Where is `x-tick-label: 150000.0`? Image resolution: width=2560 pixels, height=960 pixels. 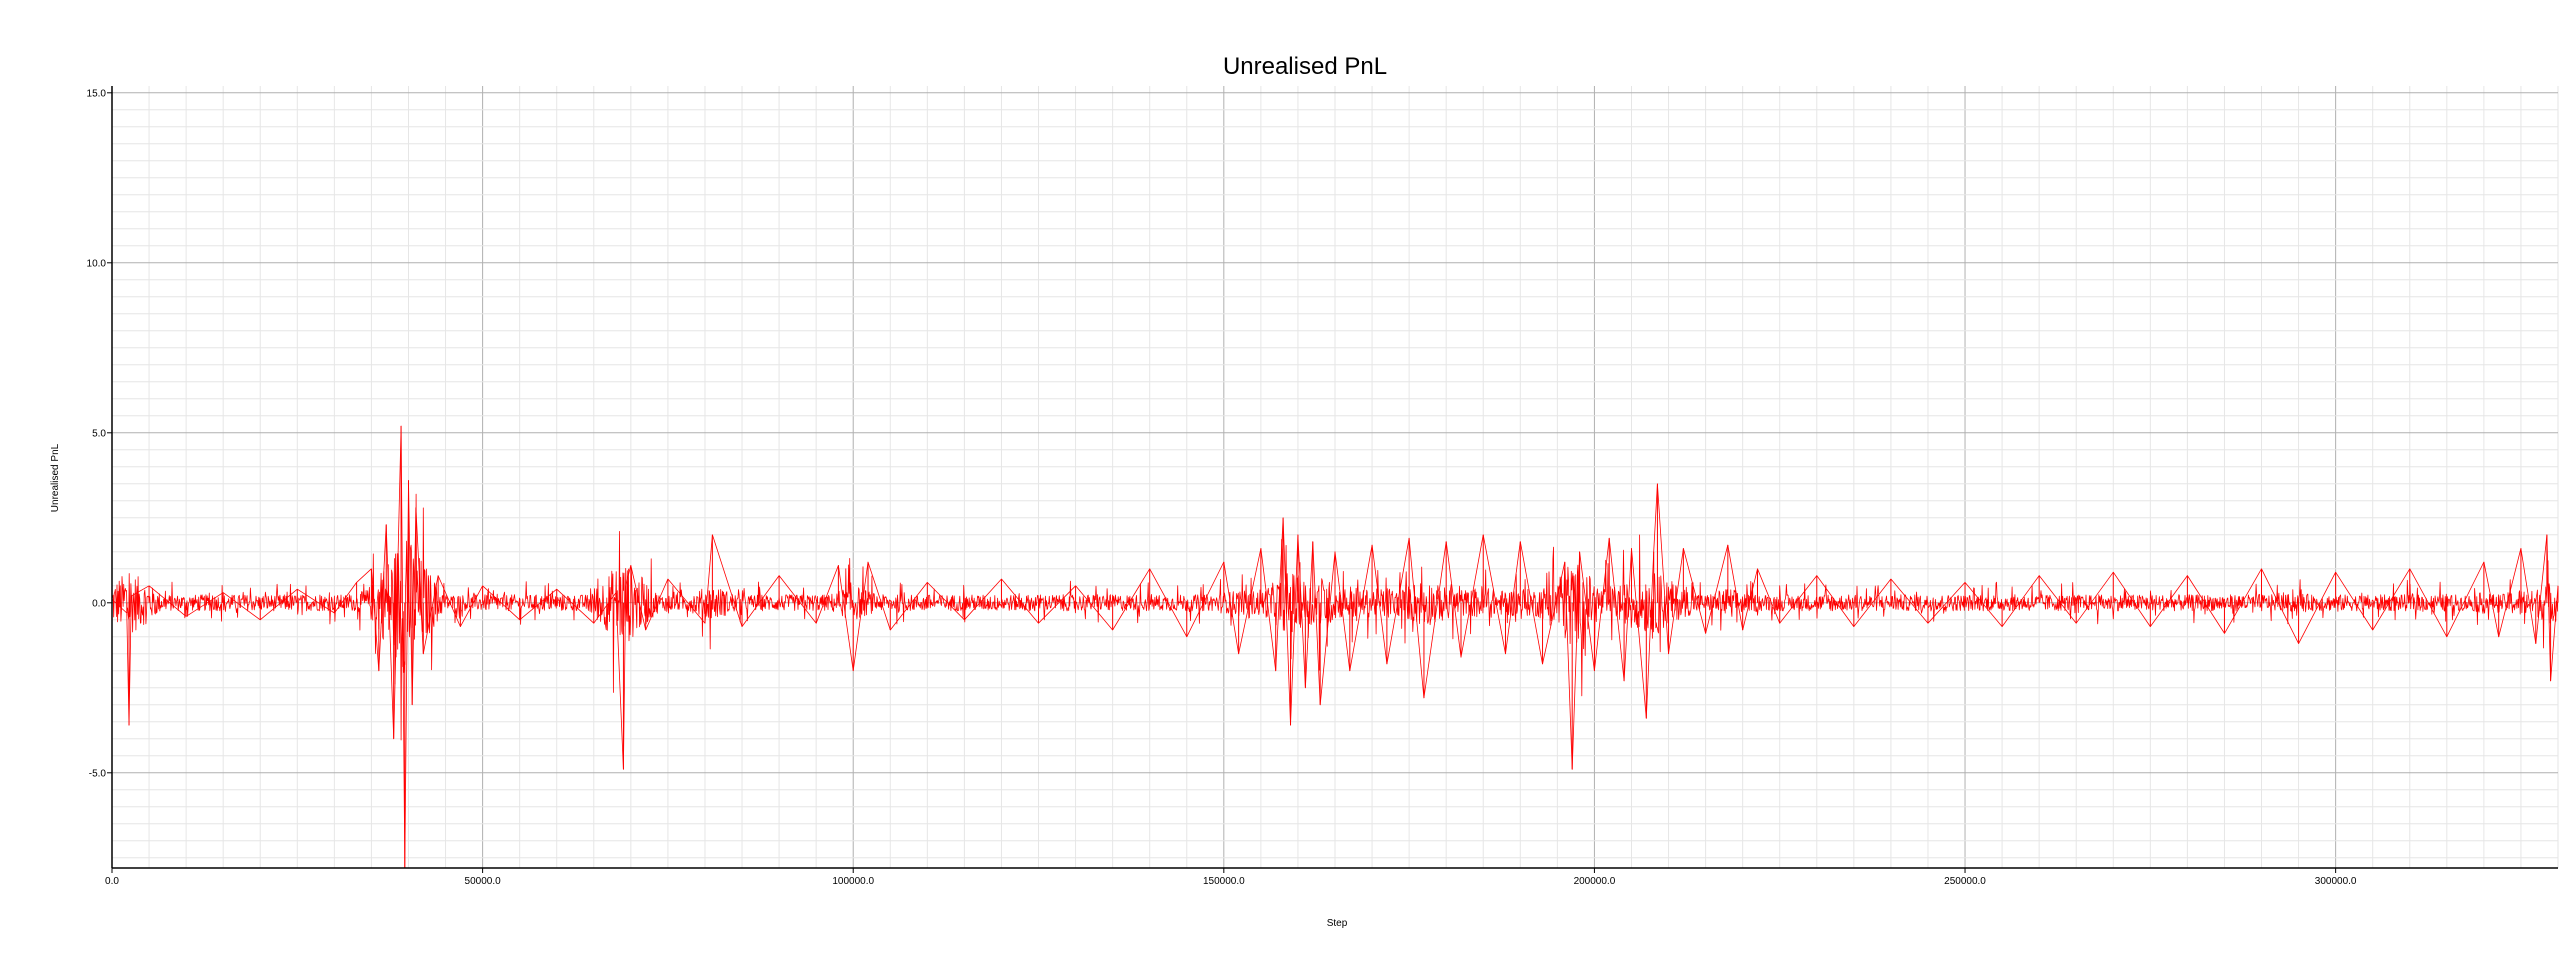 x-tick-label: 150000.0 is located at coordinates (1224, 881).